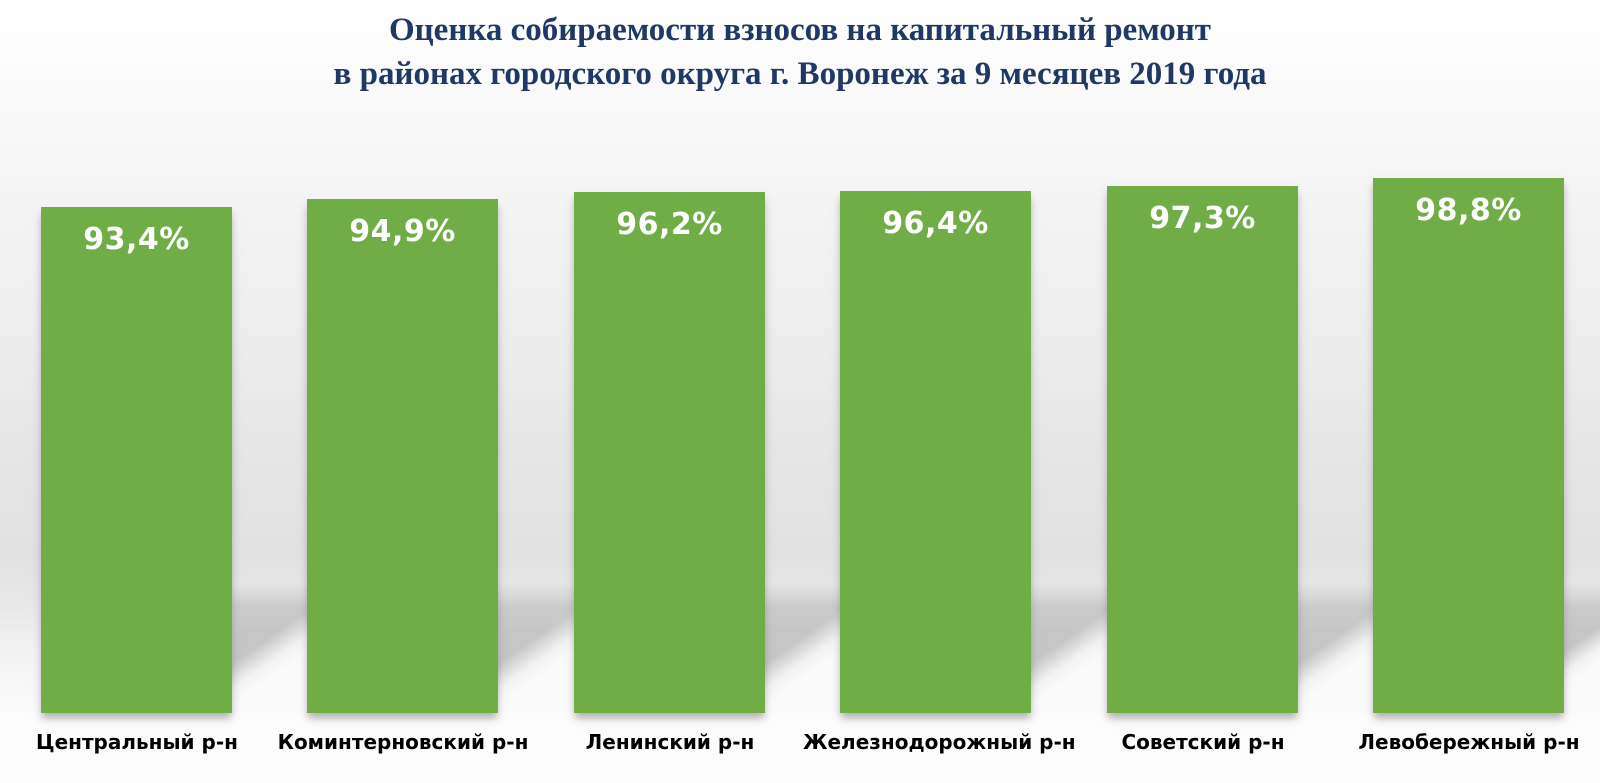 The height and width of the screenshot is (783, 1600). I want to click on bar-value-label: 97,3%, so click(1202, 218).